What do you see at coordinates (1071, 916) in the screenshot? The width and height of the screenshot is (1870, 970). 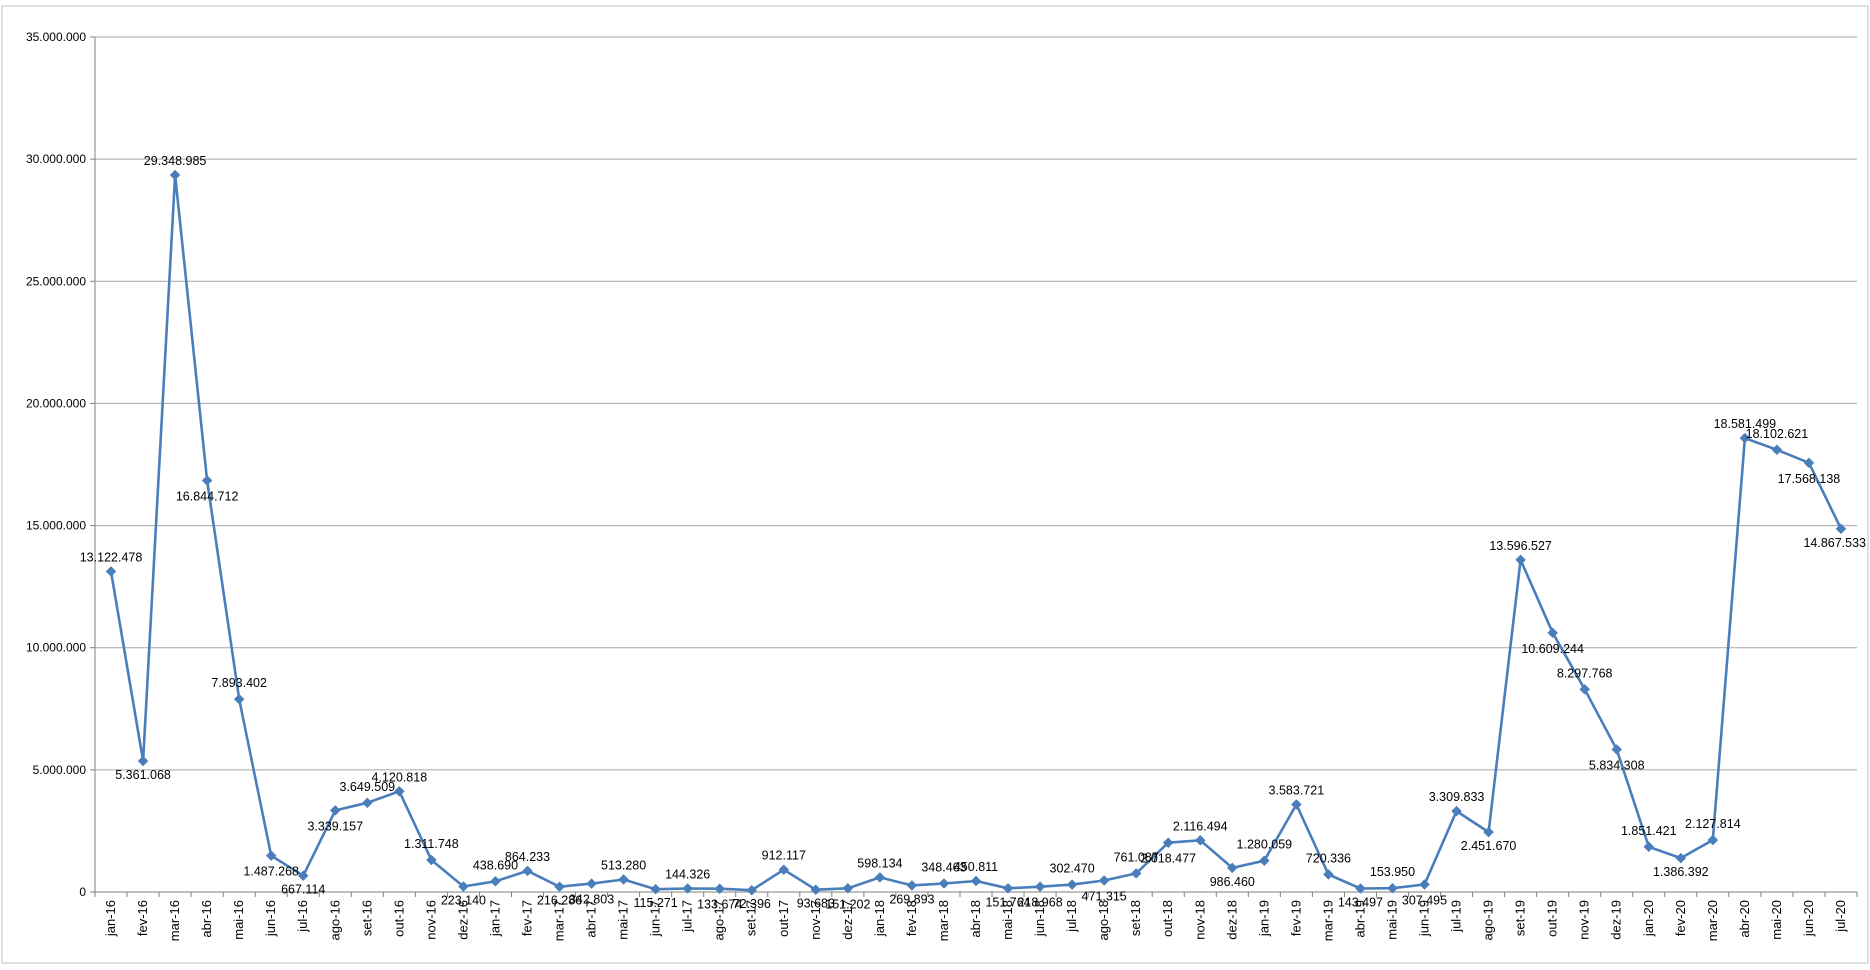 I see `x-tick-label: jul-18` at bounding box center [1071, 916].